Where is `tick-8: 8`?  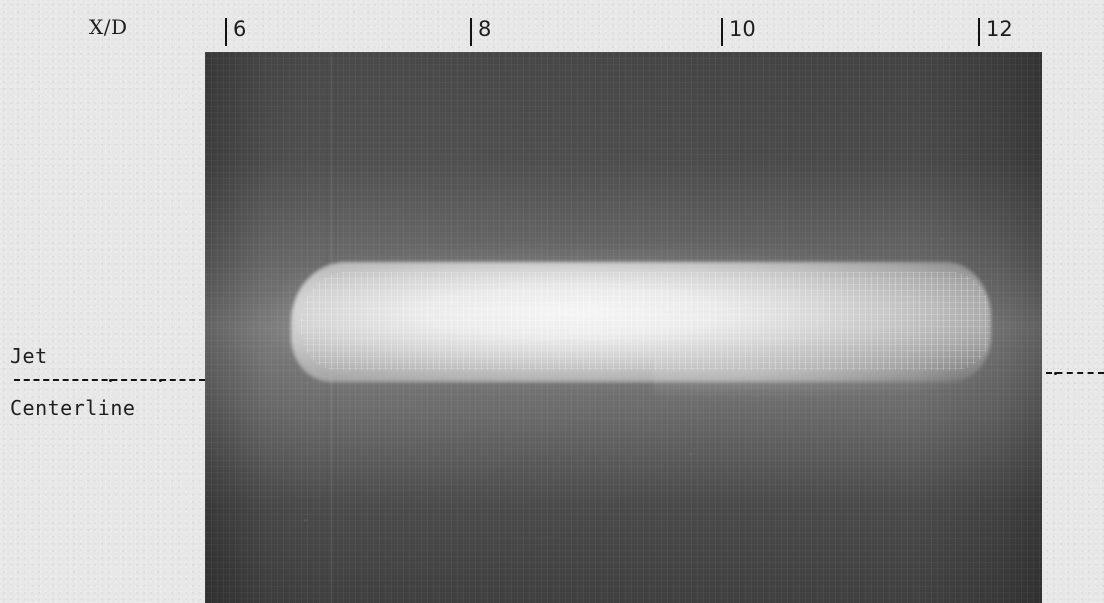
tick-8: 8 is located at coordinates (480, 33).